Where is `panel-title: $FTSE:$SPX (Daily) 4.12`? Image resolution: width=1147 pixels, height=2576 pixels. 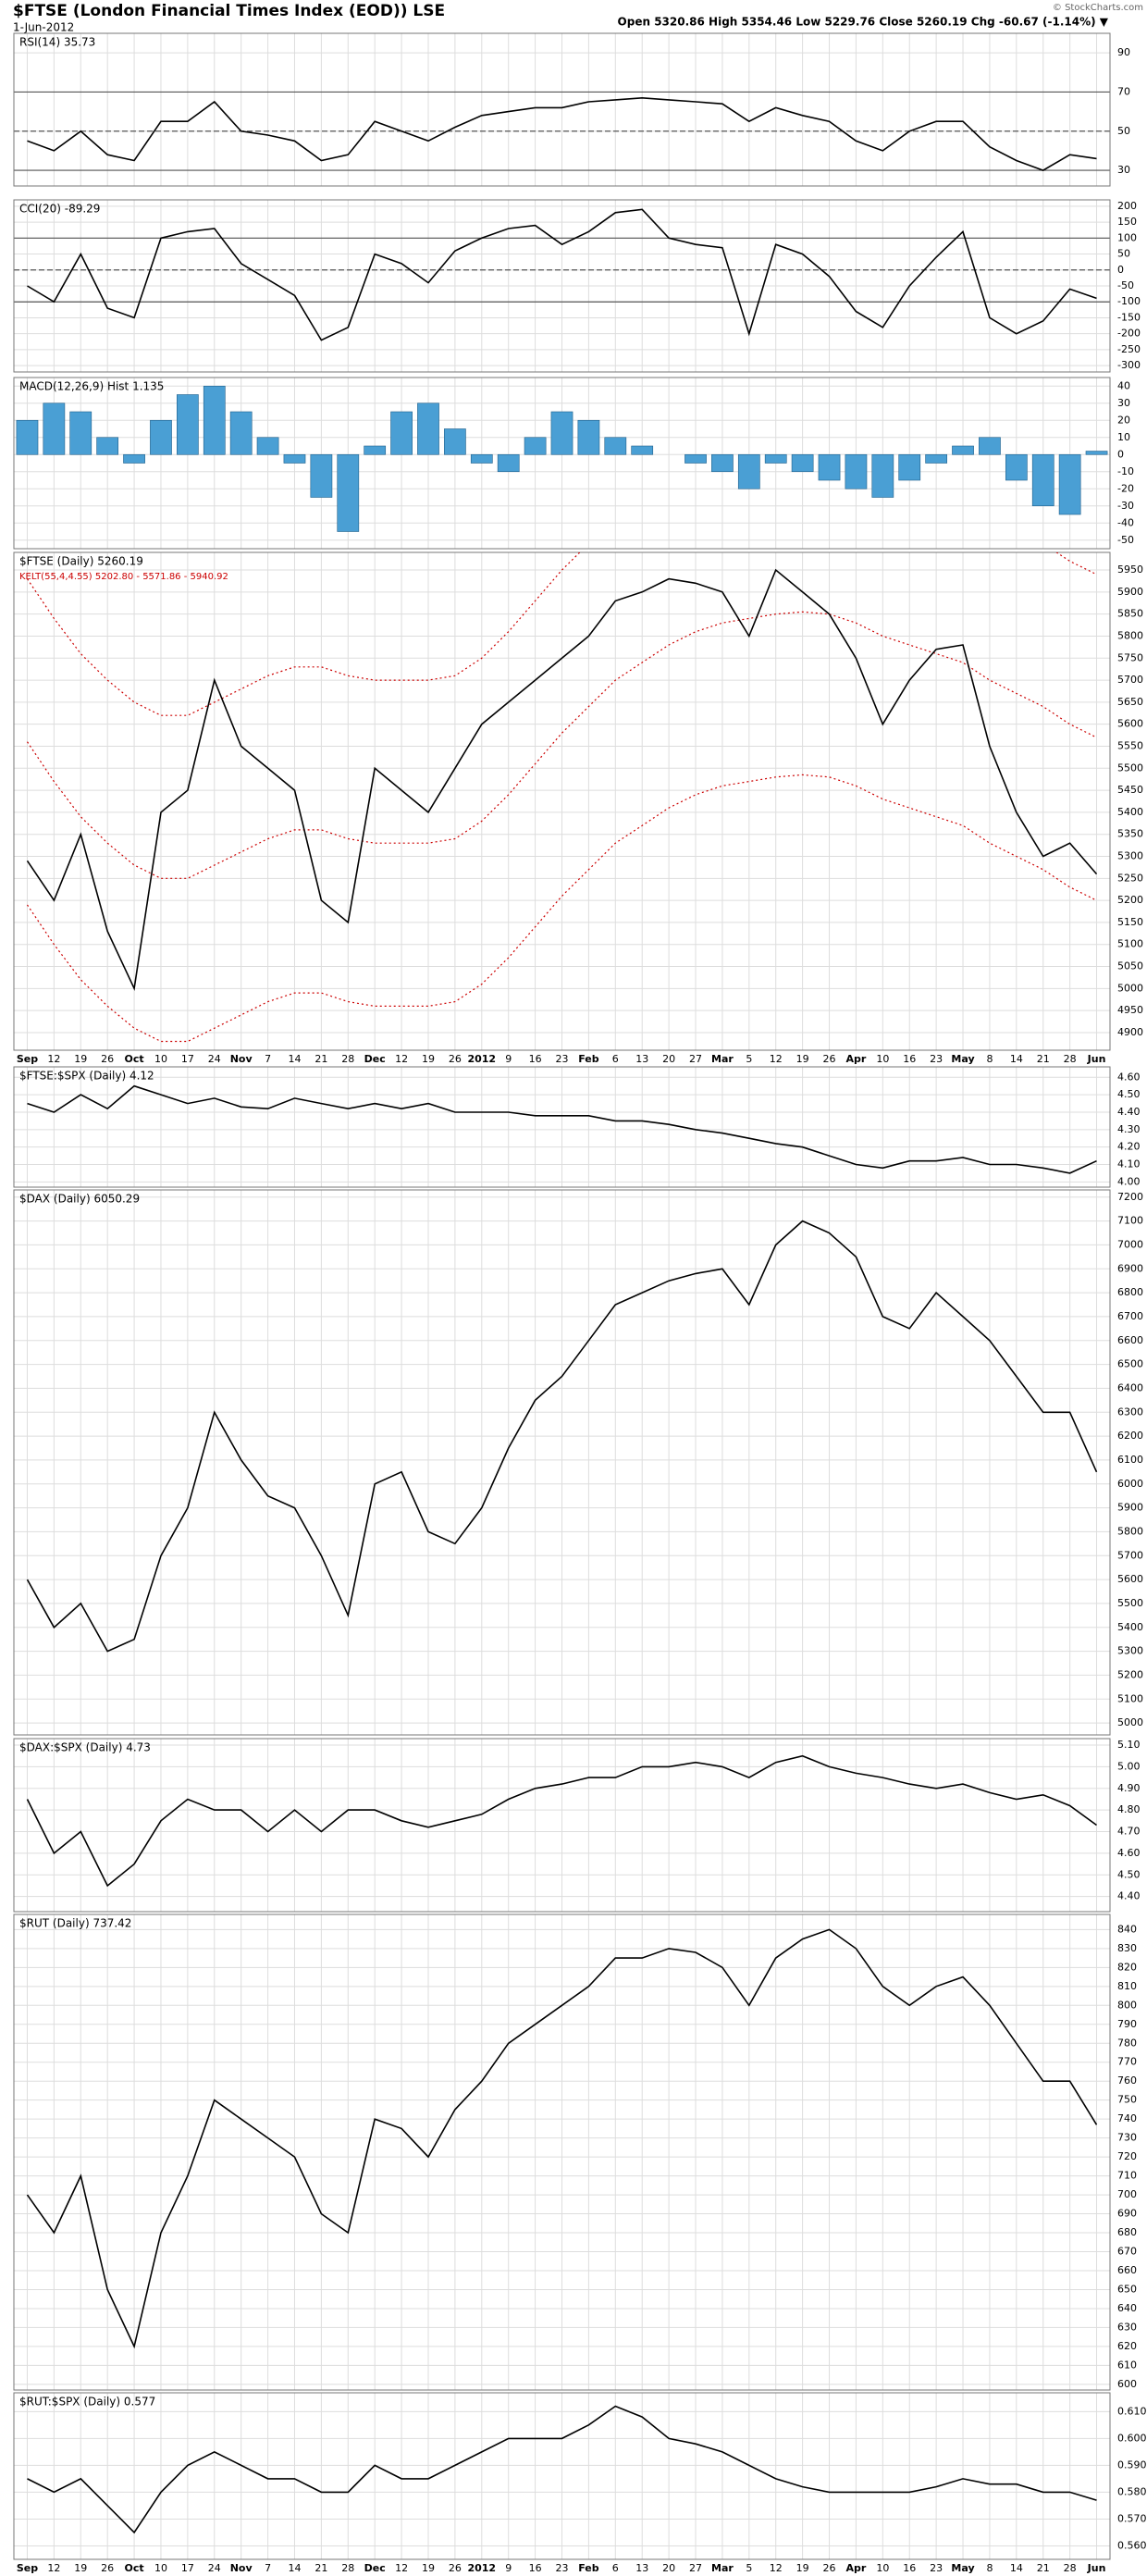 panel-title: $FTSE:$SPX (Daily) 4.12 is located at coordinates (86, 1076).